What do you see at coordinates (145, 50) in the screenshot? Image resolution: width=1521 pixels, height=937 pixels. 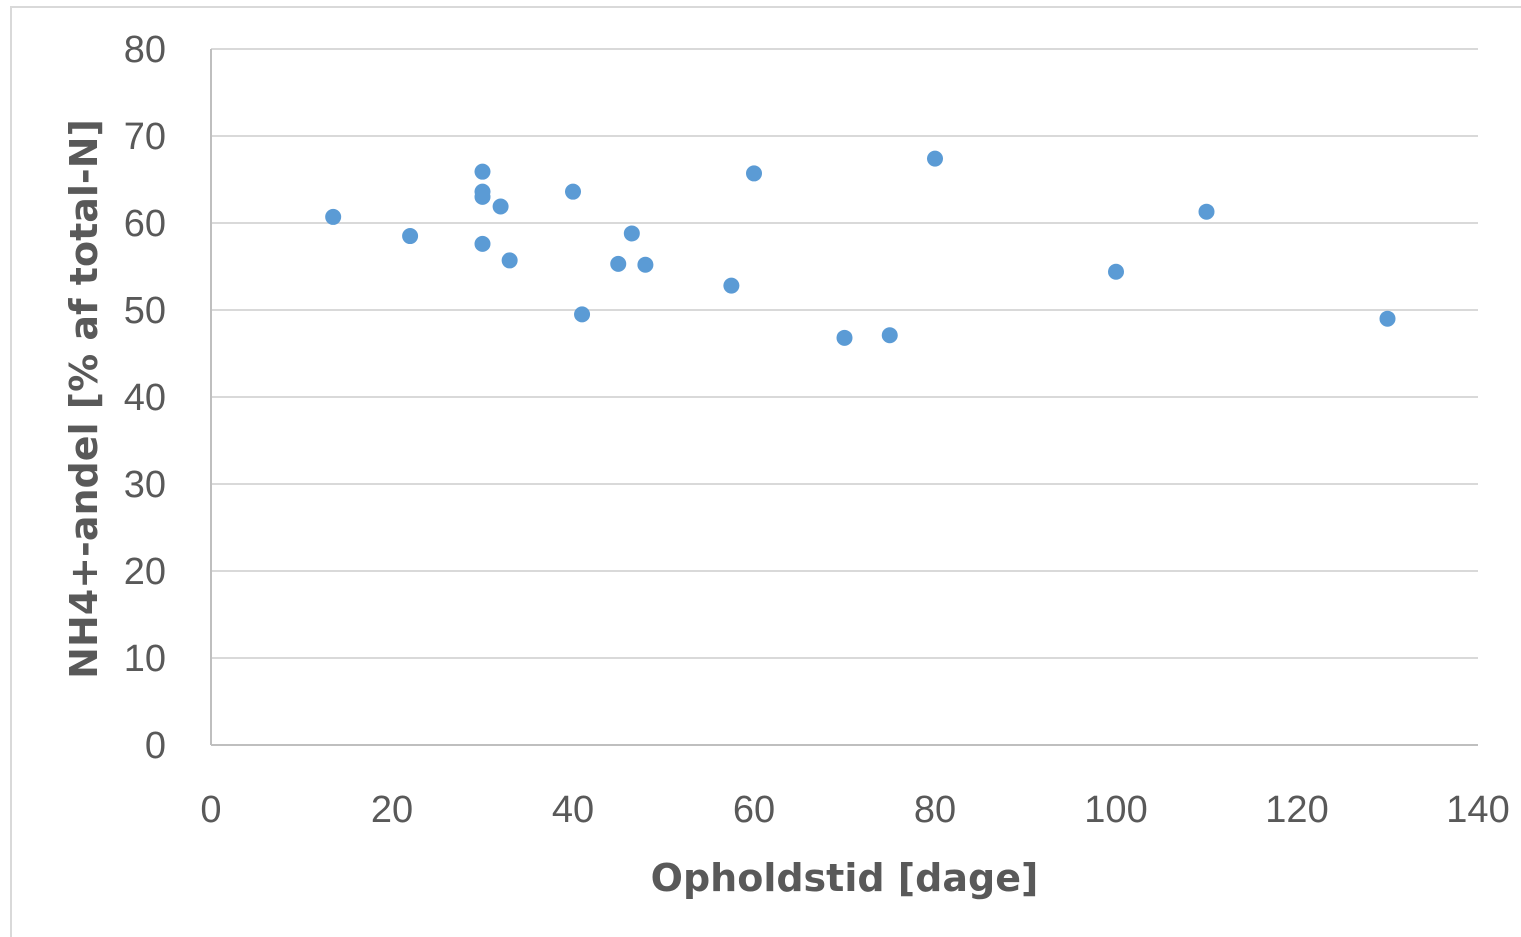 I see `y-tick-label: 80` at bounding box center [145, 50].